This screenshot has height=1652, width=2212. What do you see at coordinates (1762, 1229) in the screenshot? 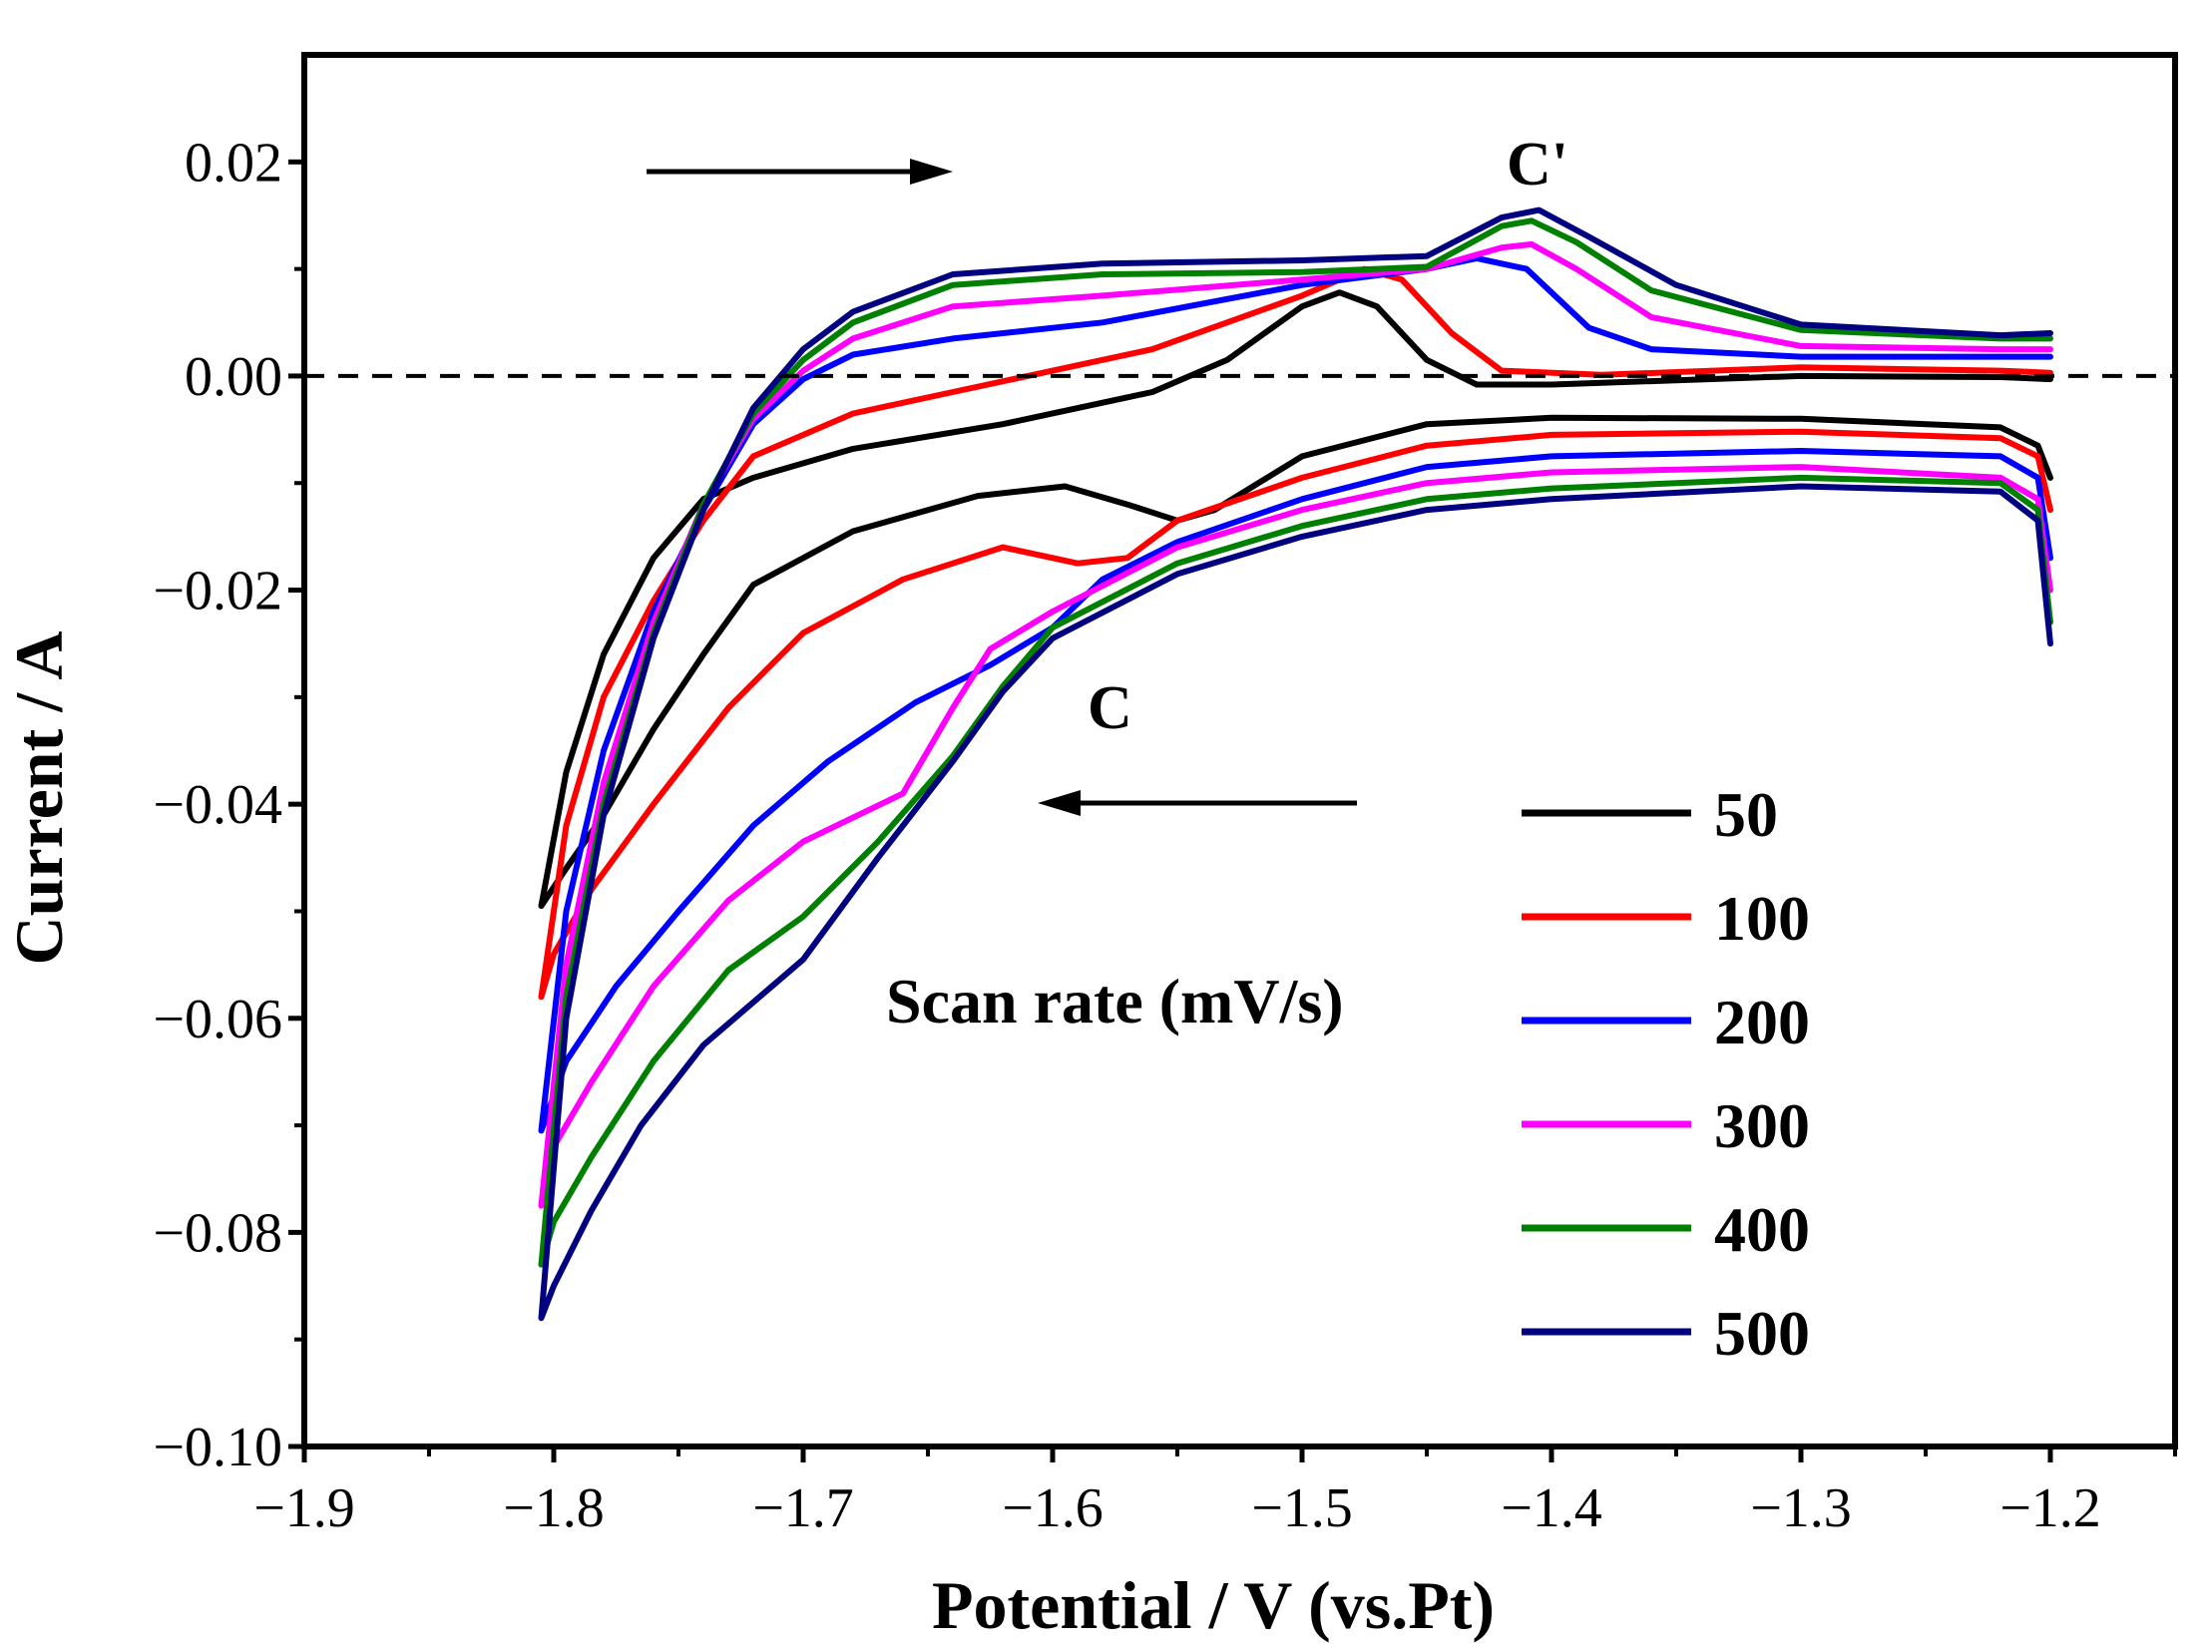
I see `legend-label-400: 400` at bounding box center [1762, 1229].